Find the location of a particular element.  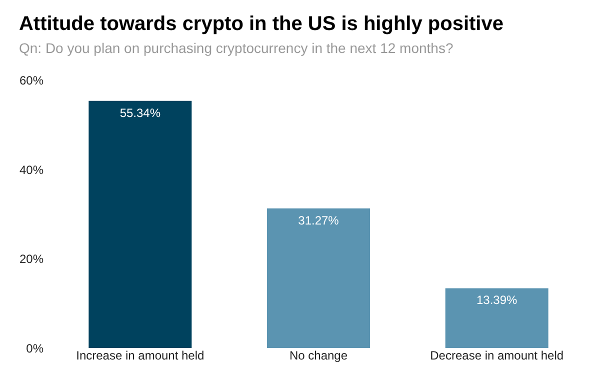

x-tick-label: Decrease in amount held is located at coordinates (497, 355).